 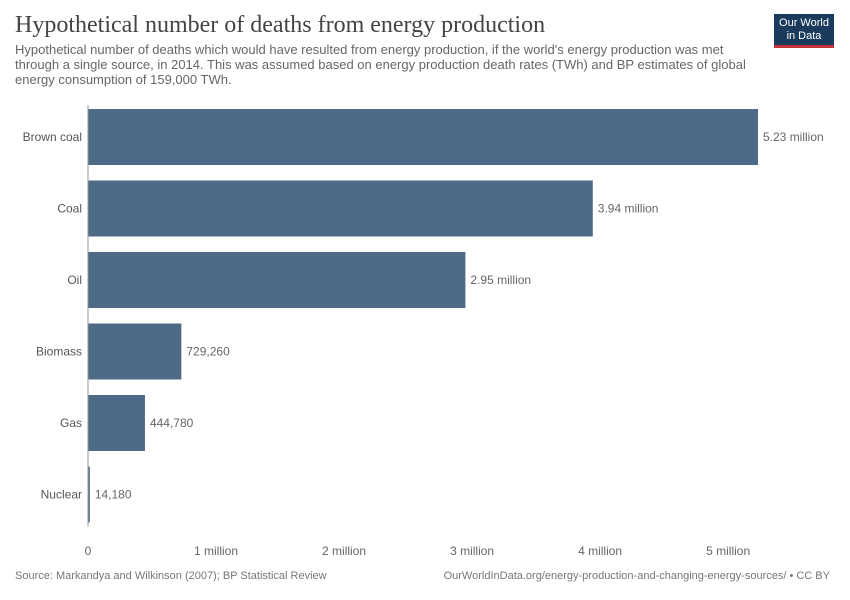 What do you see at coordinates (61, 495) in the screenshot?
I see `category-label: Nuclear` at bounding box center [61, 495].